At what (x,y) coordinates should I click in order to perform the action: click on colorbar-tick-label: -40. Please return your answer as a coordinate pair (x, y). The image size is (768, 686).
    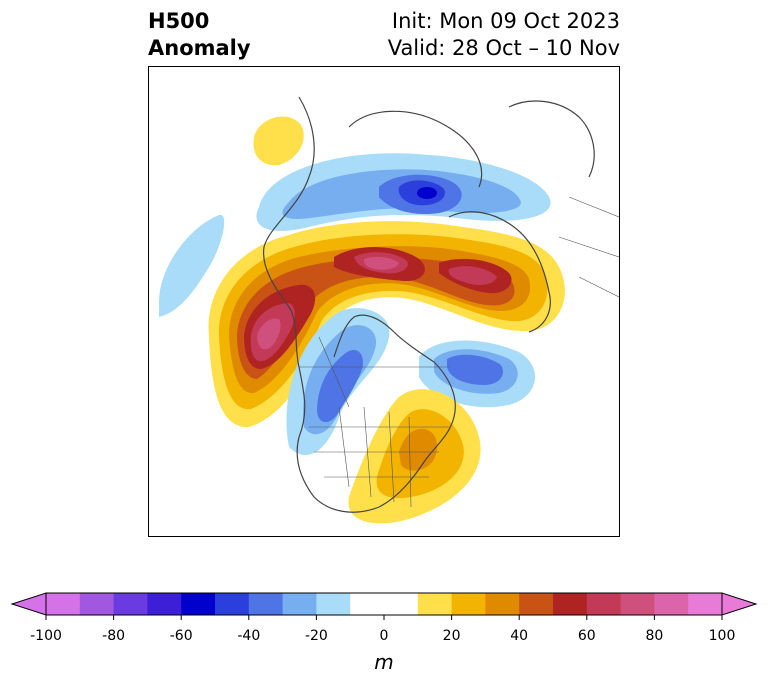
    Looking at the image, I should click on (249, 636).